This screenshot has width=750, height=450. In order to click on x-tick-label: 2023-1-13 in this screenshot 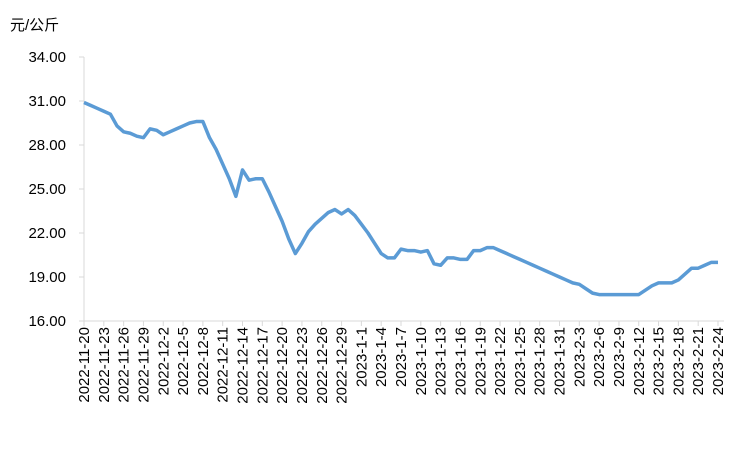, I will do `click(441, 361)`.